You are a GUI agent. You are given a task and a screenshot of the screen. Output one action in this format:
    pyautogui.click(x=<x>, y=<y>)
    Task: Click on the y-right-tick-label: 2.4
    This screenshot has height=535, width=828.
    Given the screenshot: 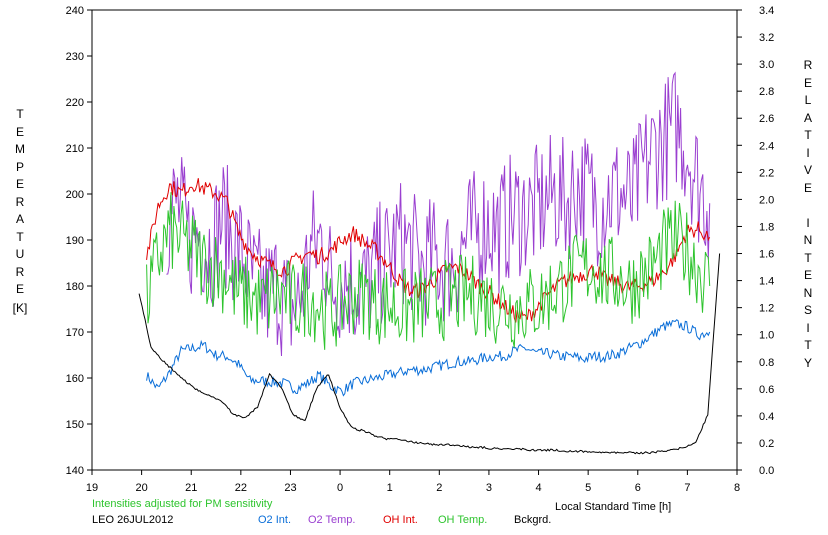 What is the action you would take?
    pyautogui.click(x=766, y=146)
    